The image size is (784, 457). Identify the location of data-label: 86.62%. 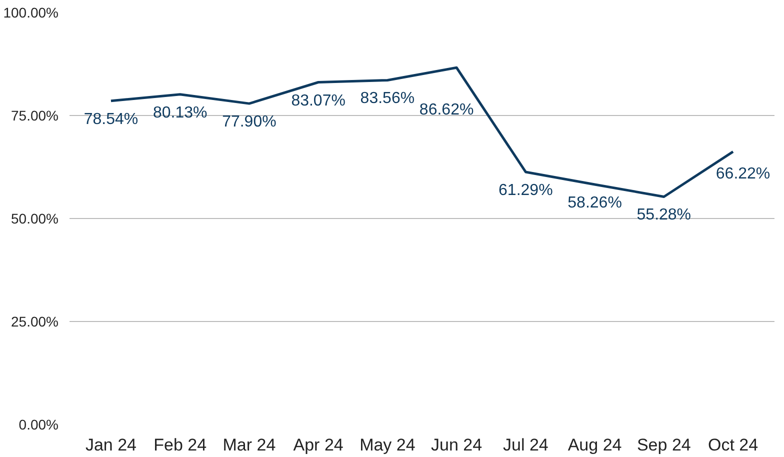
(446, 110).